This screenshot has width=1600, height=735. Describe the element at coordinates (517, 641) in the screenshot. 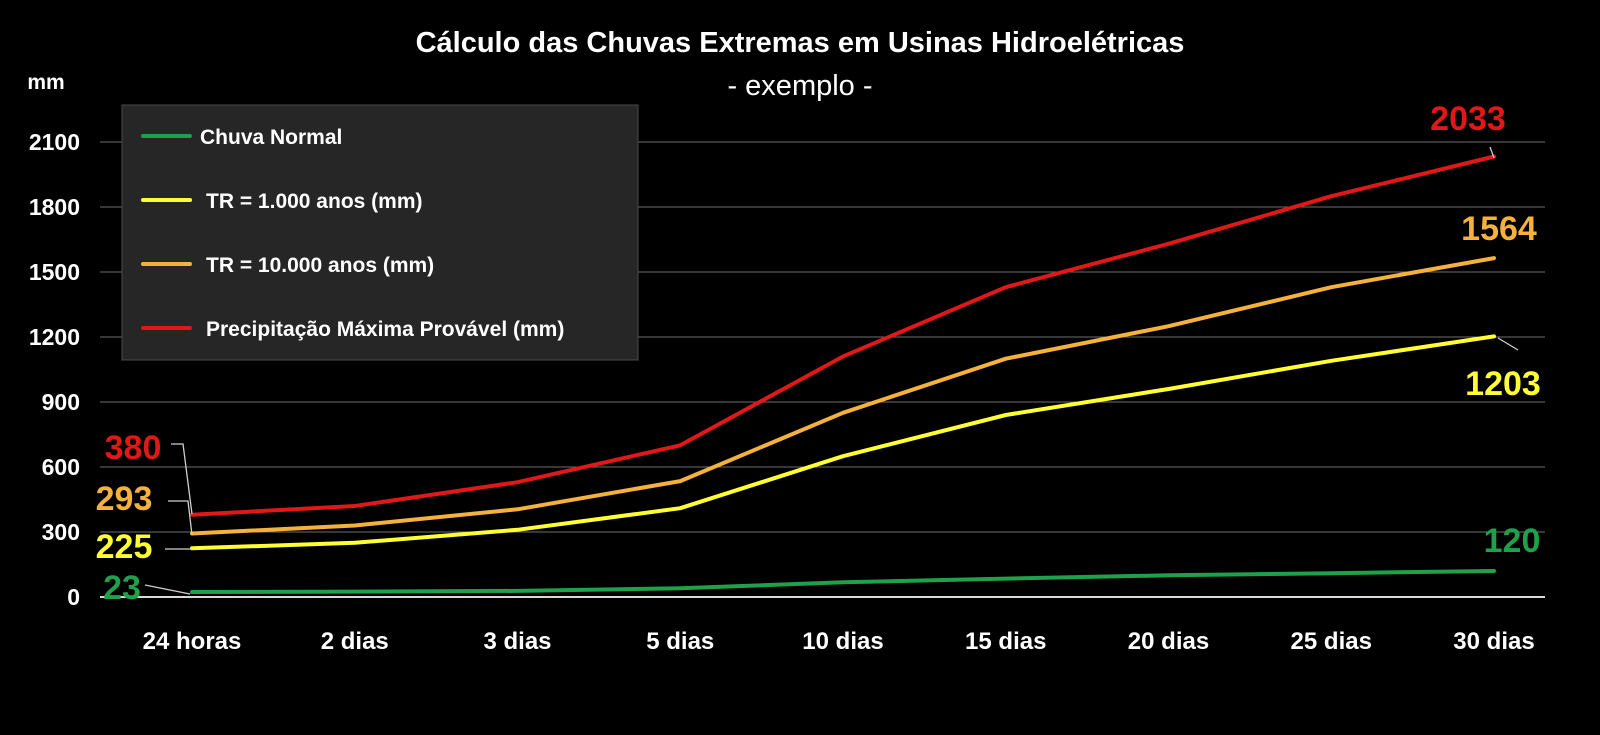

I see `x-tick-label: 3 dias` at that location.